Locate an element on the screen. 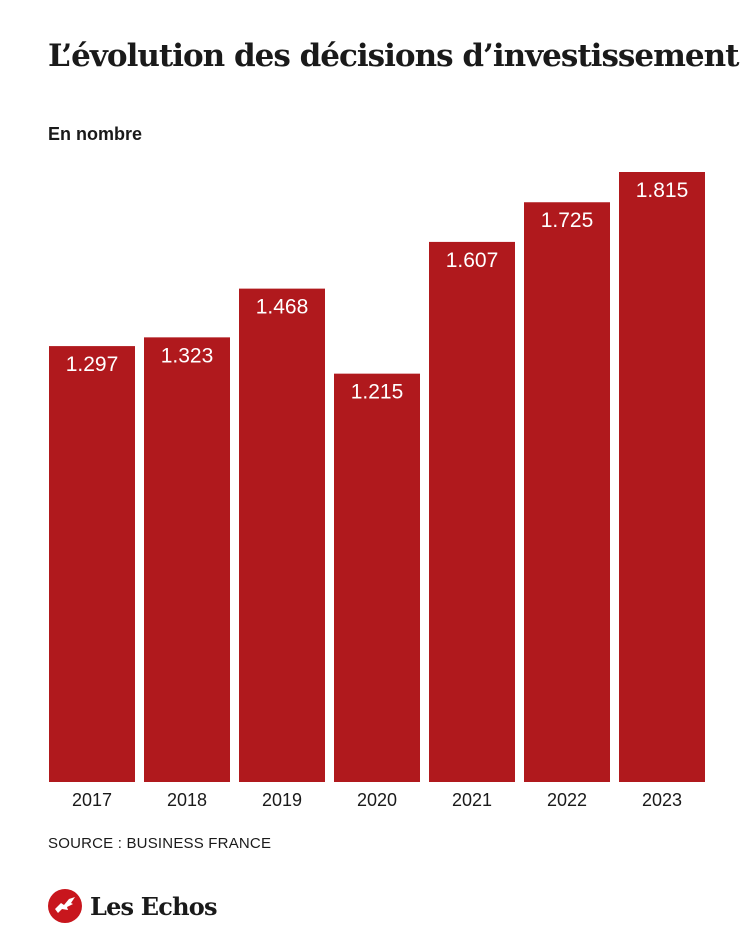  x-tick-2020: 2020 is located at coordinates (377, 800).